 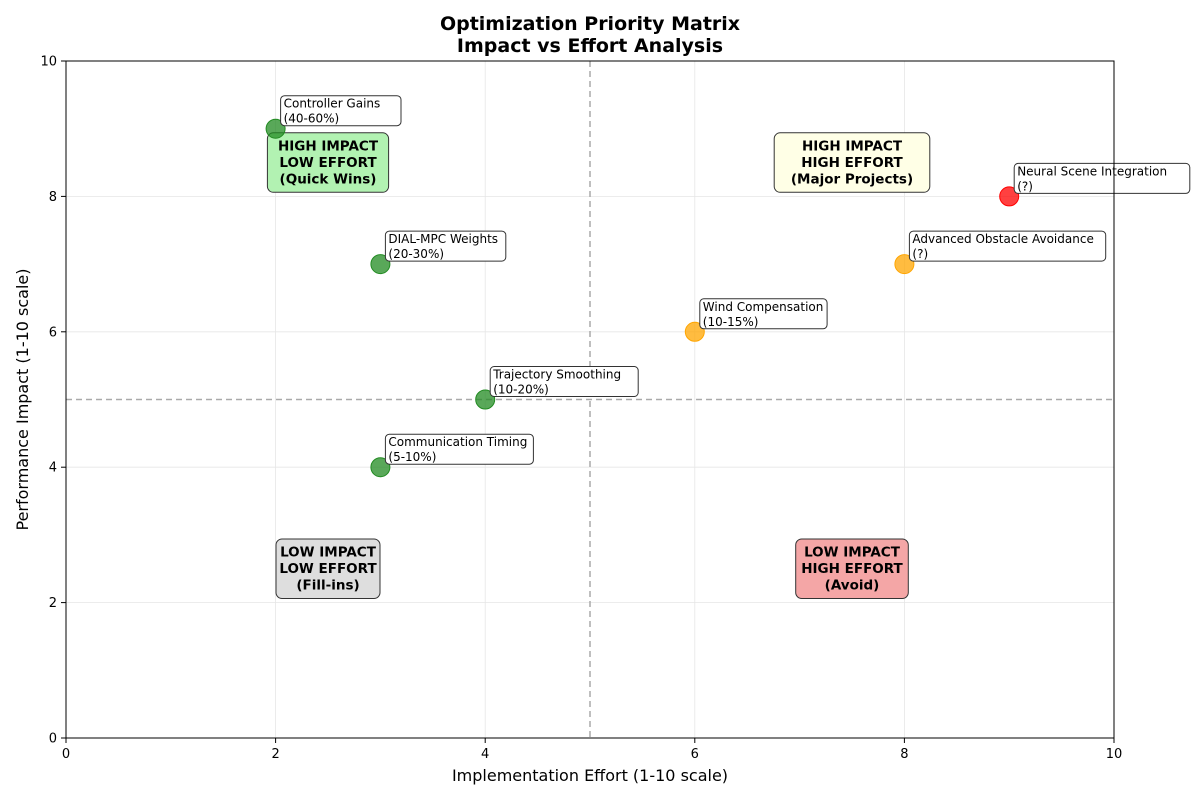 I want to click on quadrant-label-line: (Avoid), so click(x=852, y=586).